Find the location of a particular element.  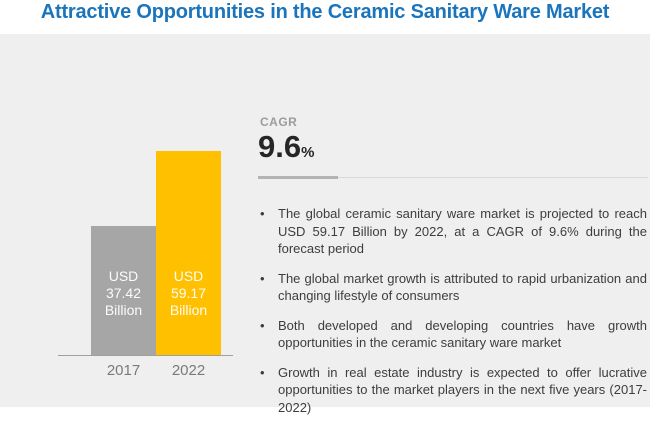

cagr-percent-sign: % is located at coordinates (308, 152).